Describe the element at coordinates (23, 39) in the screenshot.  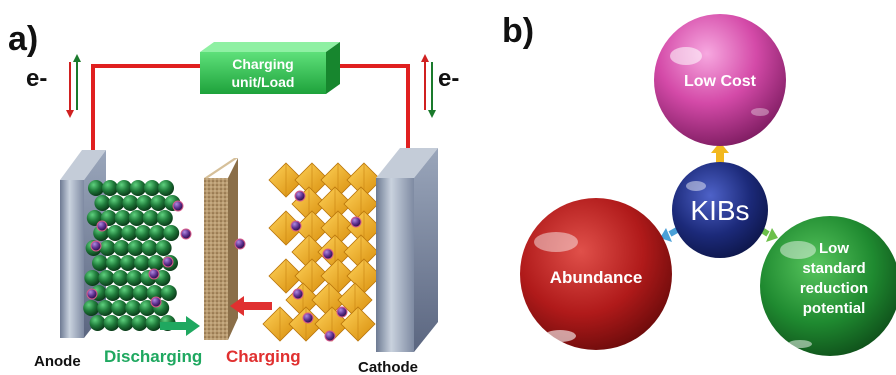
I see `panel-a-label: a)` at that location.